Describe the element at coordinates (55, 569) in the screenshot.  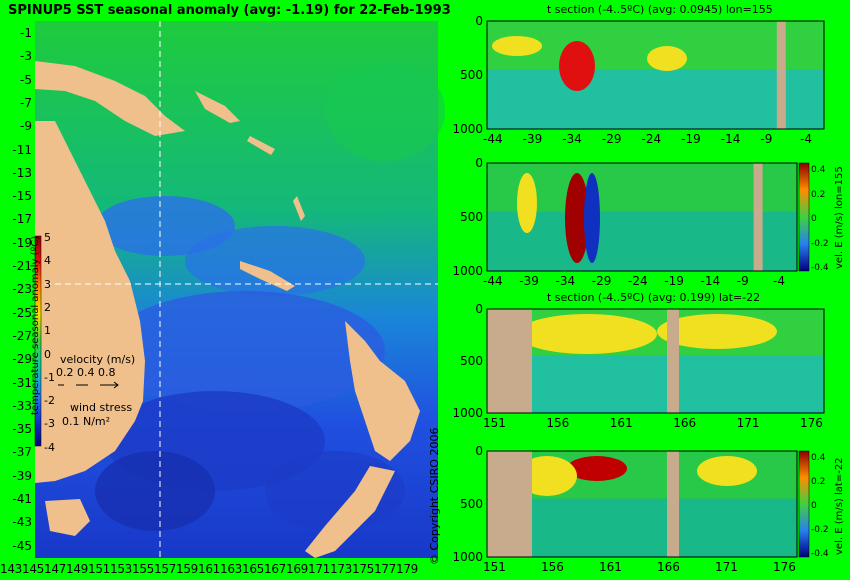
I see `lon-tick: 147` at that location.